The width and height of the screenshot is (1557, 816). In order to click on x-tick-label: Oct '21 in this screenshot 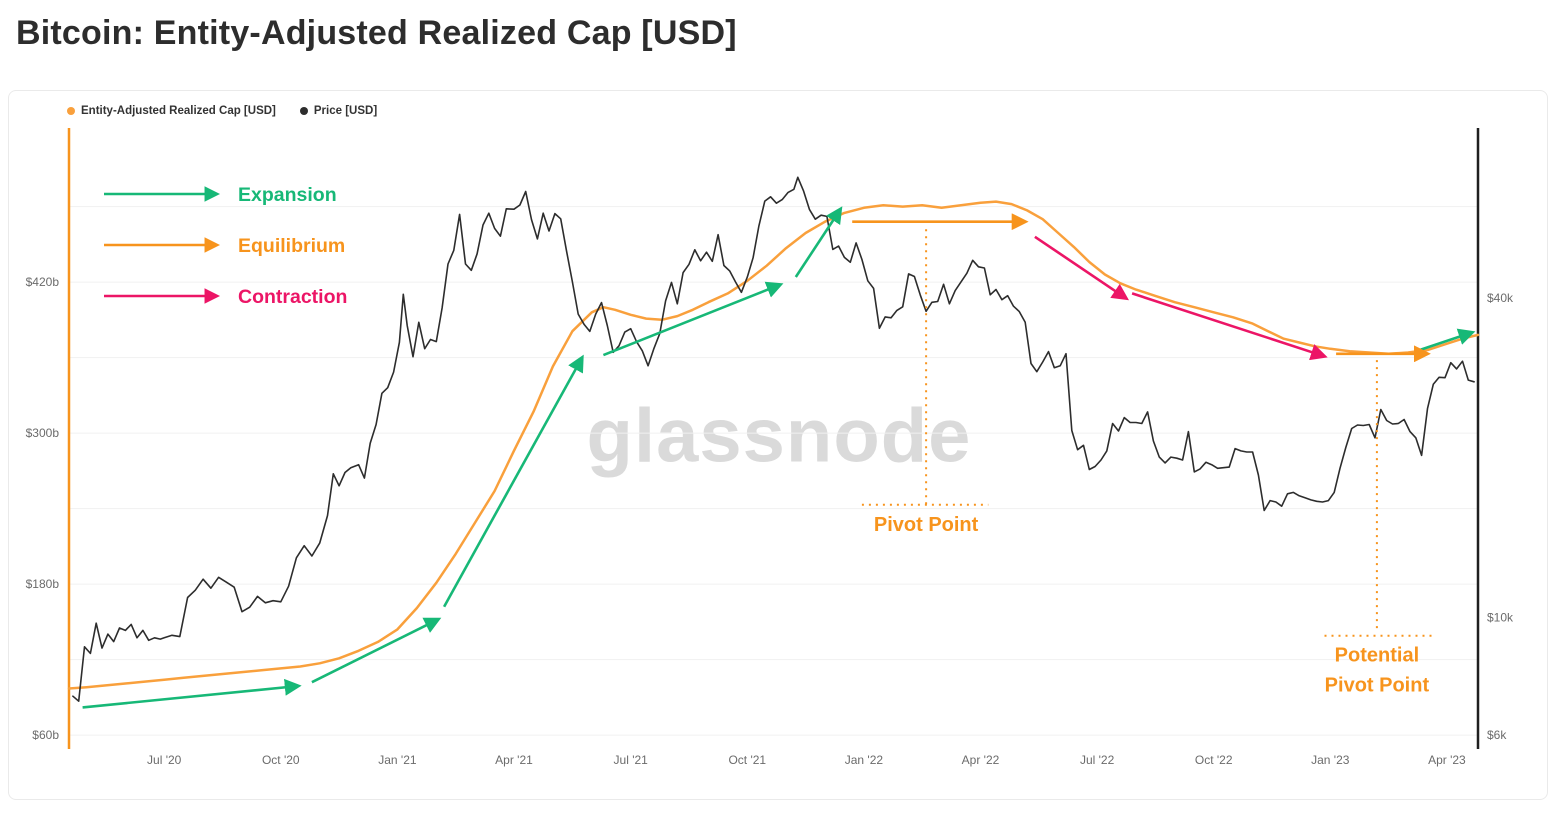, I will do `click(747, 760)`.